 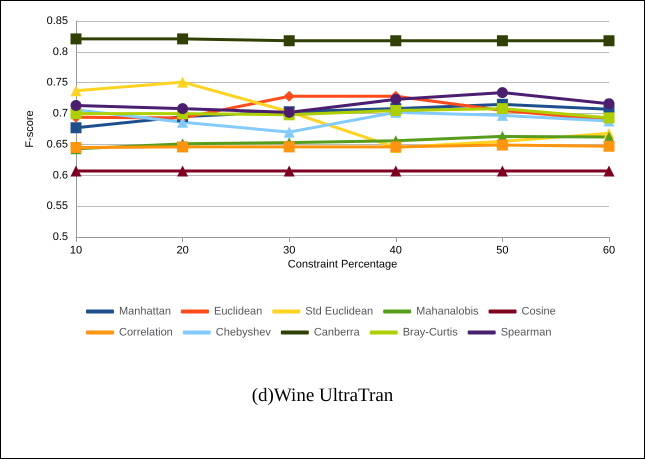 What do you see at coordinates (182, 250) in the screenshot?
I see `x-tick-label: 20` at bounding box center [182, 250].